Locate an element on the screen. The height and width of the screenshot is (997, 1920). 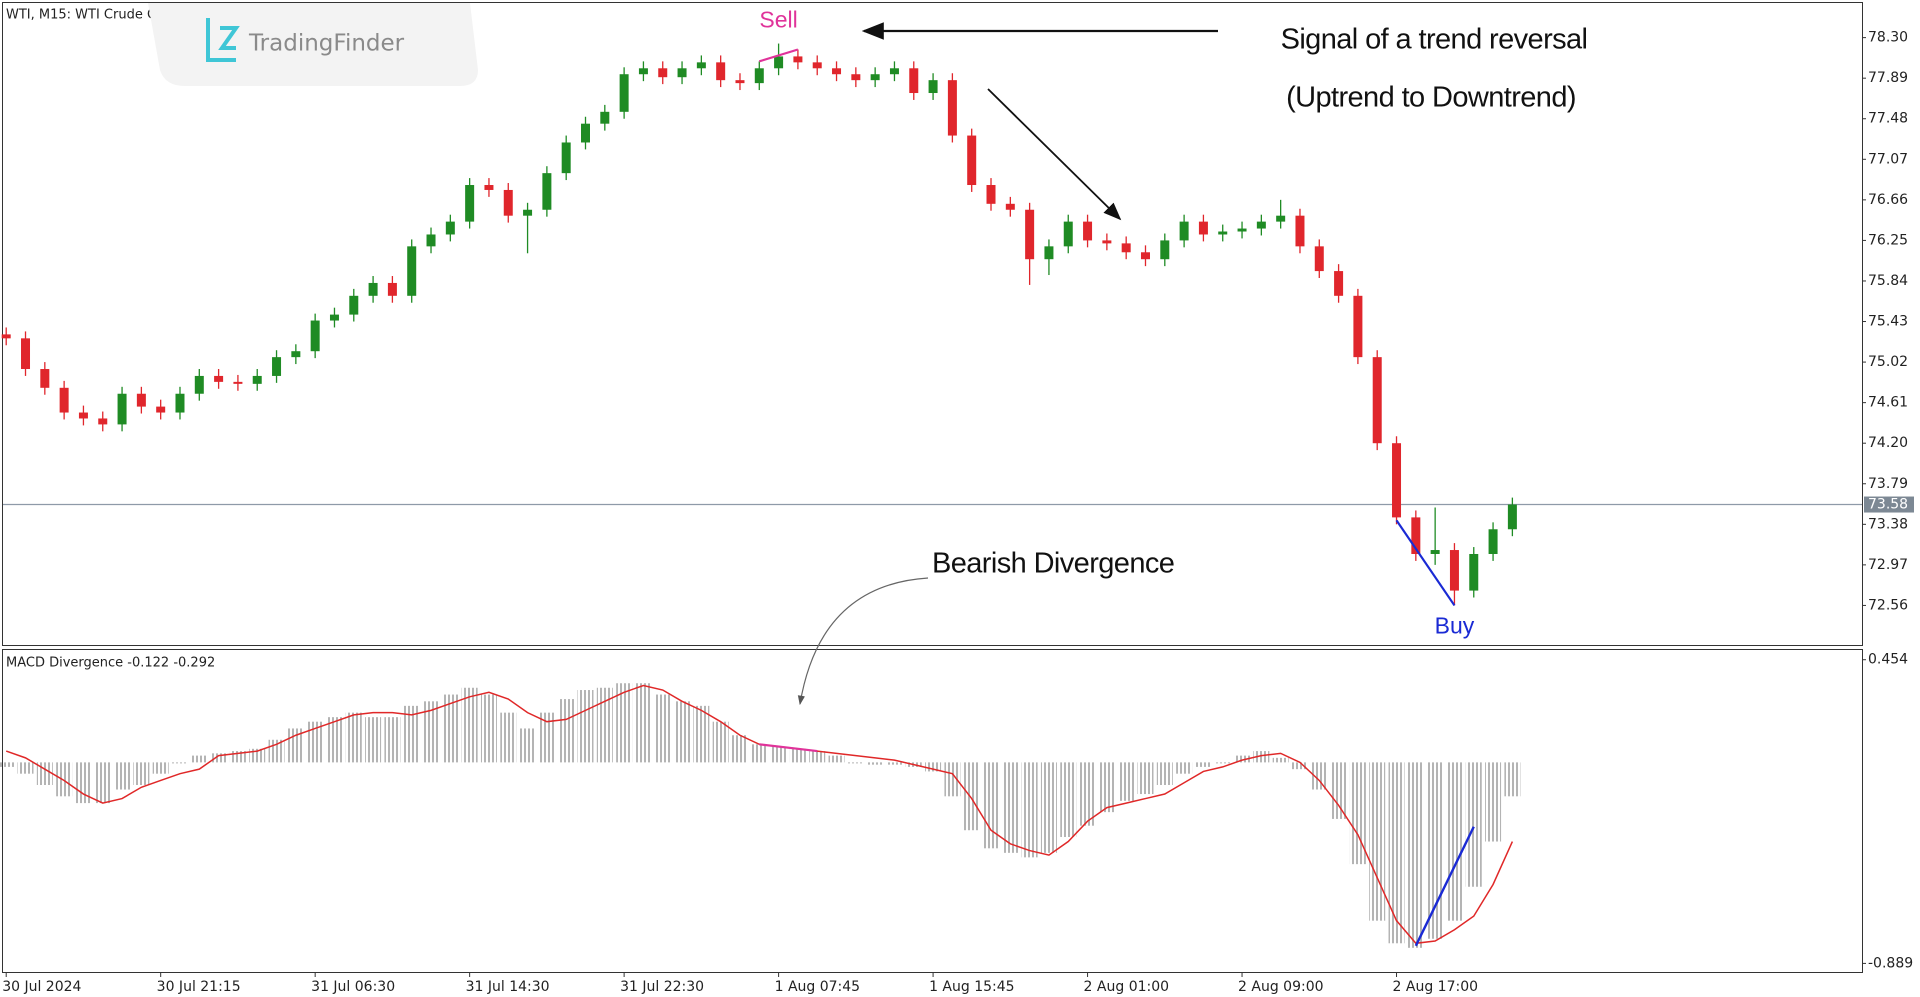
y-tick-label: 77.89 is located at coordinates (1888, 78).